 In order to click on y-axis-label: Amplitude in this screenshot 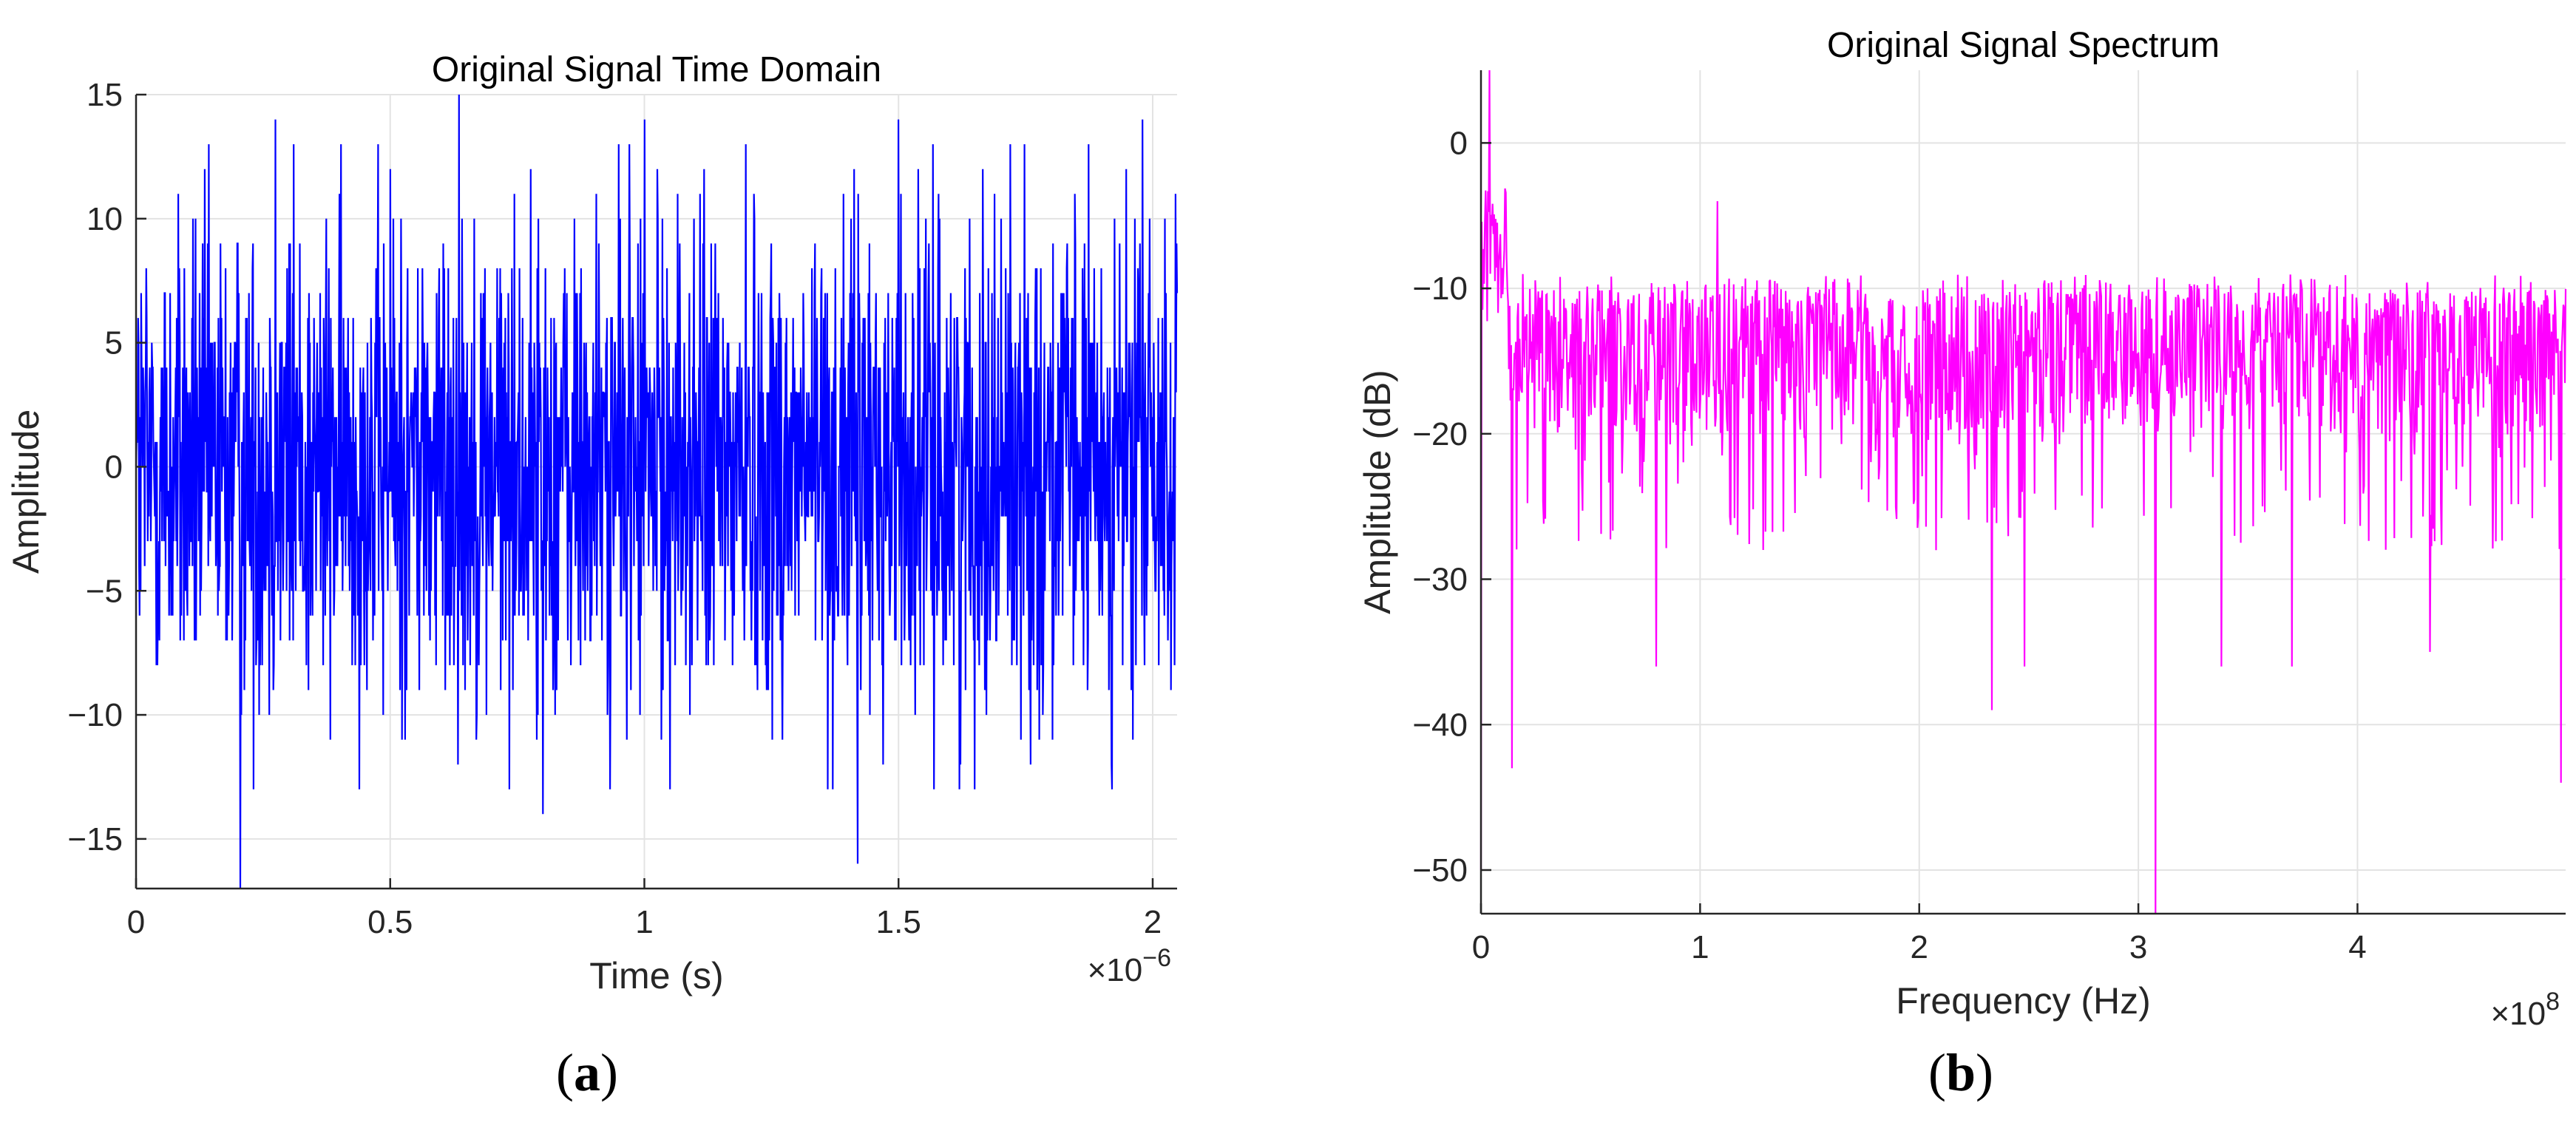, I will do `click(26, 492)`.